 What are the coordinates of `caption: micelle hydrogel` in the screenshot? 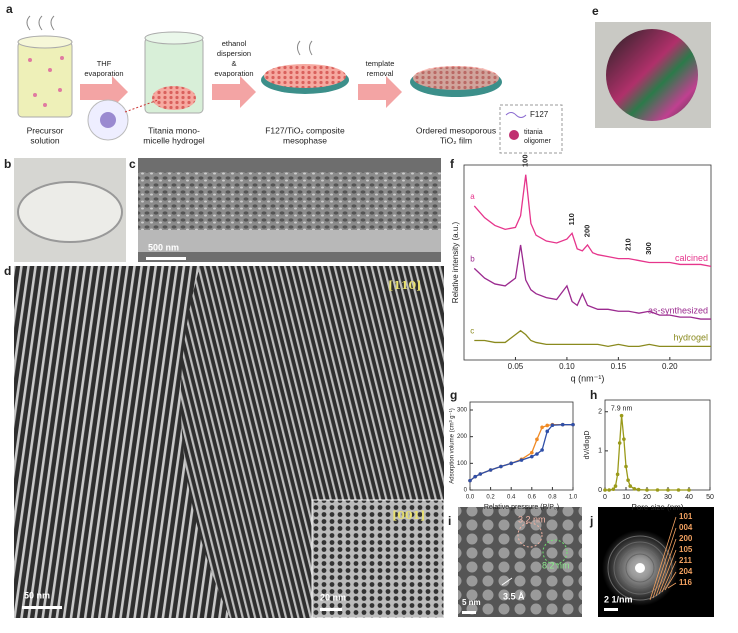 It's located at (174, 140).